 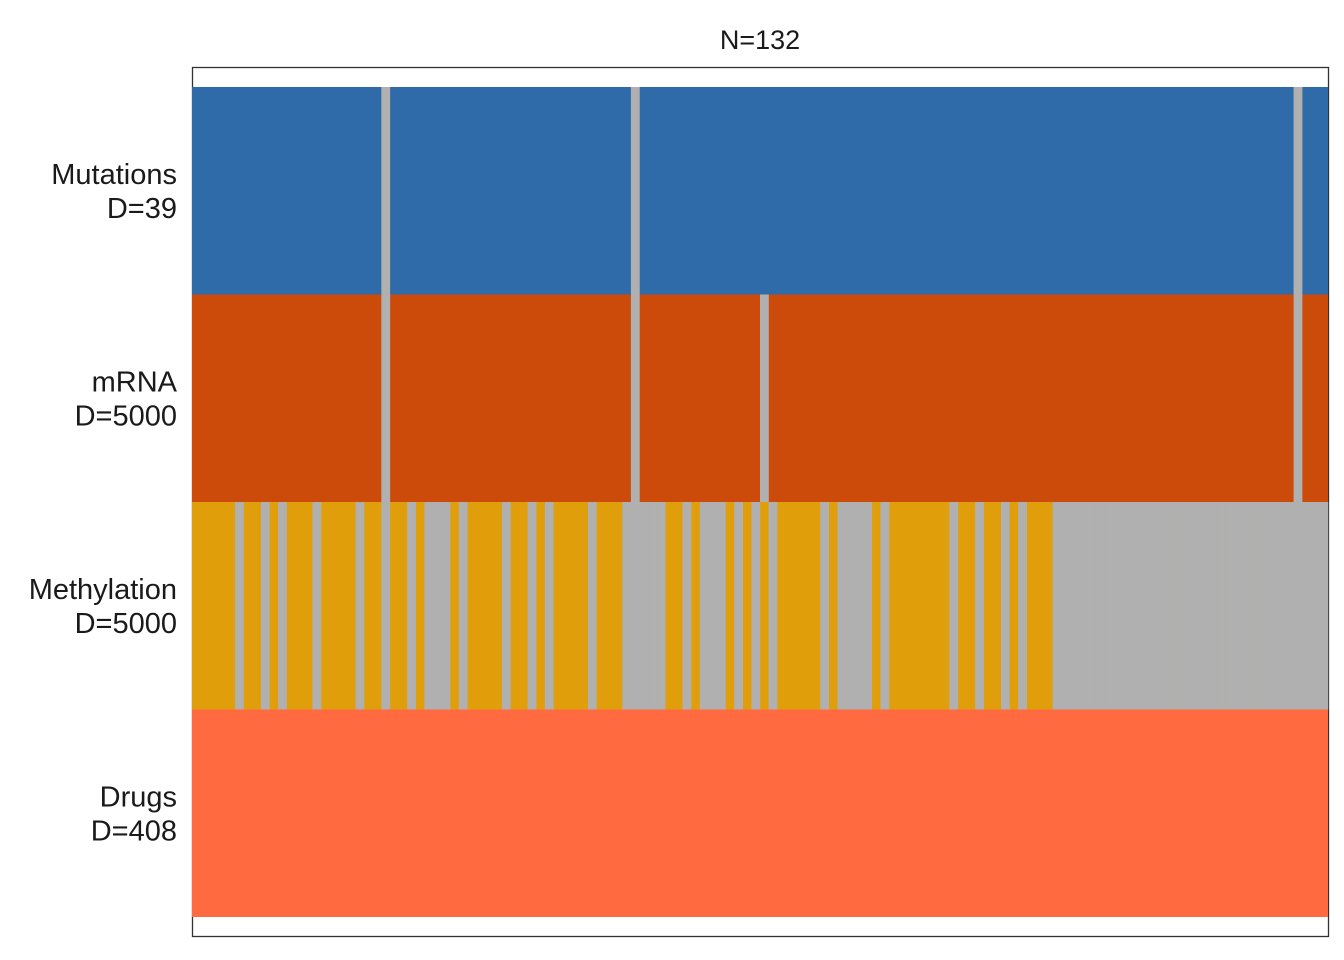 I want to click on view-dimension: D=39, so click(x=142, y=209).